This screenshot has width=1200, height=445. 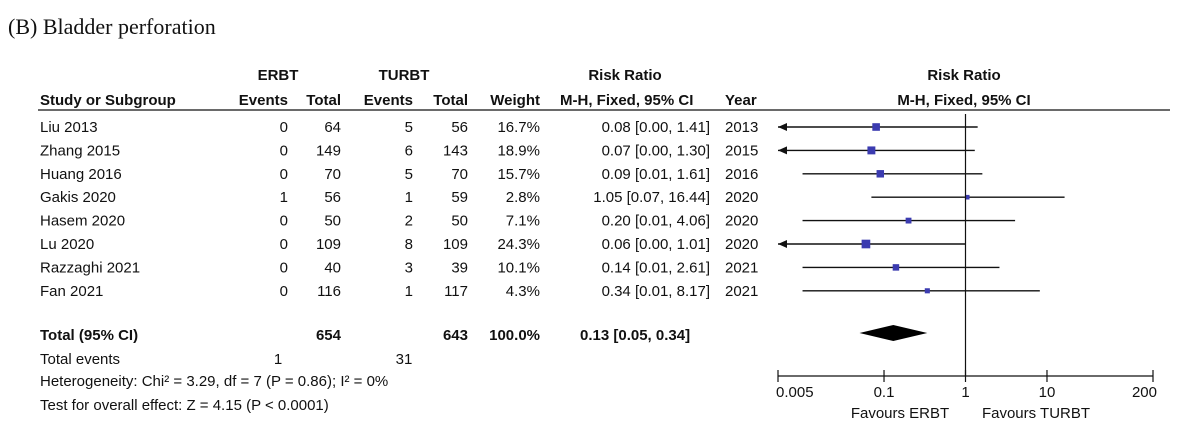 What do you see at coordinates (409, 150) in the screenshot?
I see `study-events2: 6` at bounding box center [409, 150].